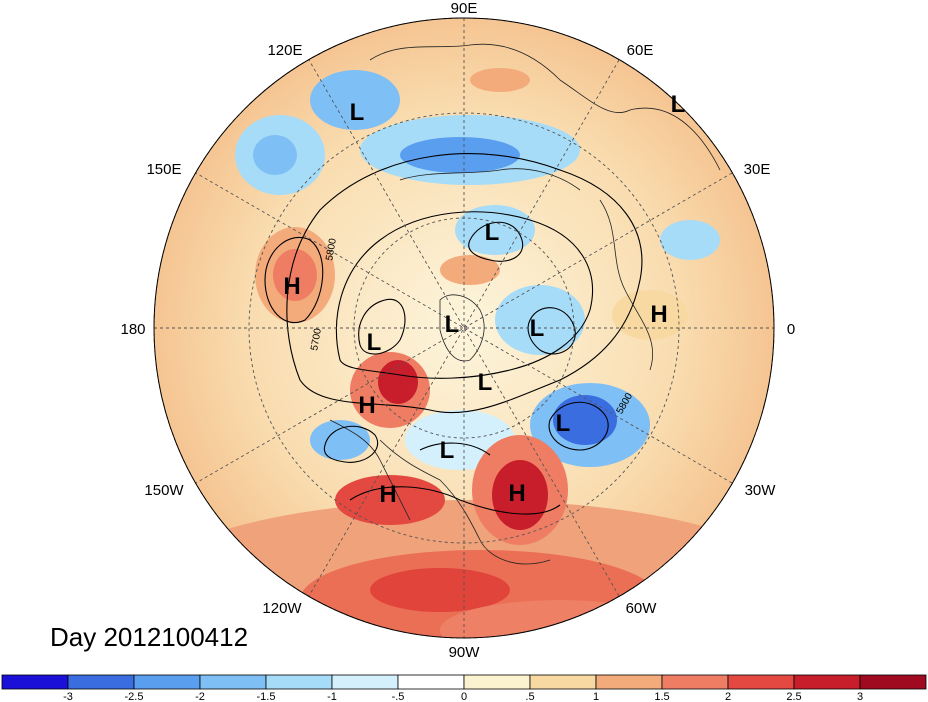 The width and height of the screenshot is (928, 702). Describe the element at coordinates (68, 696) in the screenshot. I see `colorbar-tick-label: -3` at that location.